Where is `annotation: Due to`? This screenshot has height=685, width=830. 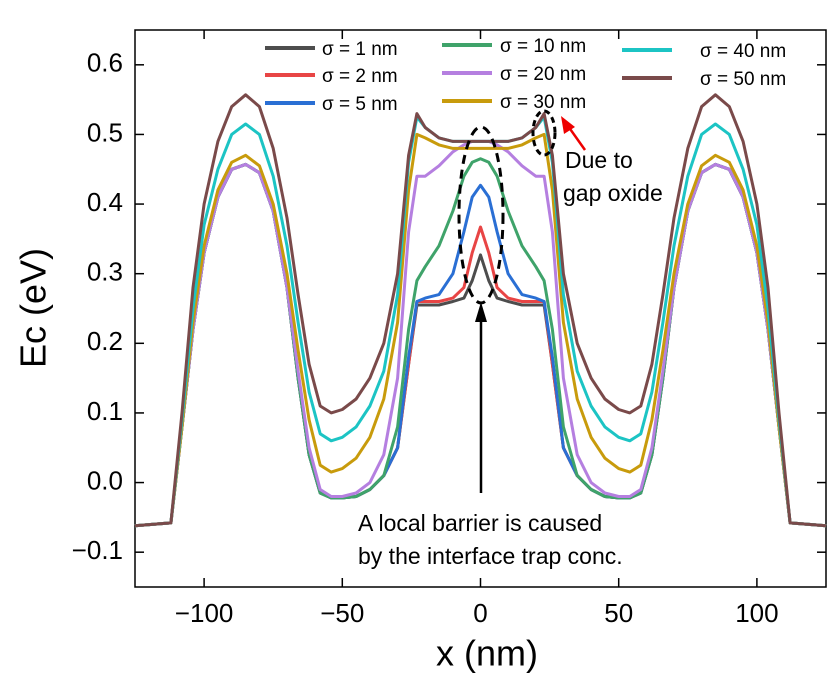 annotation: Due to is located at coordinates (599, 160).